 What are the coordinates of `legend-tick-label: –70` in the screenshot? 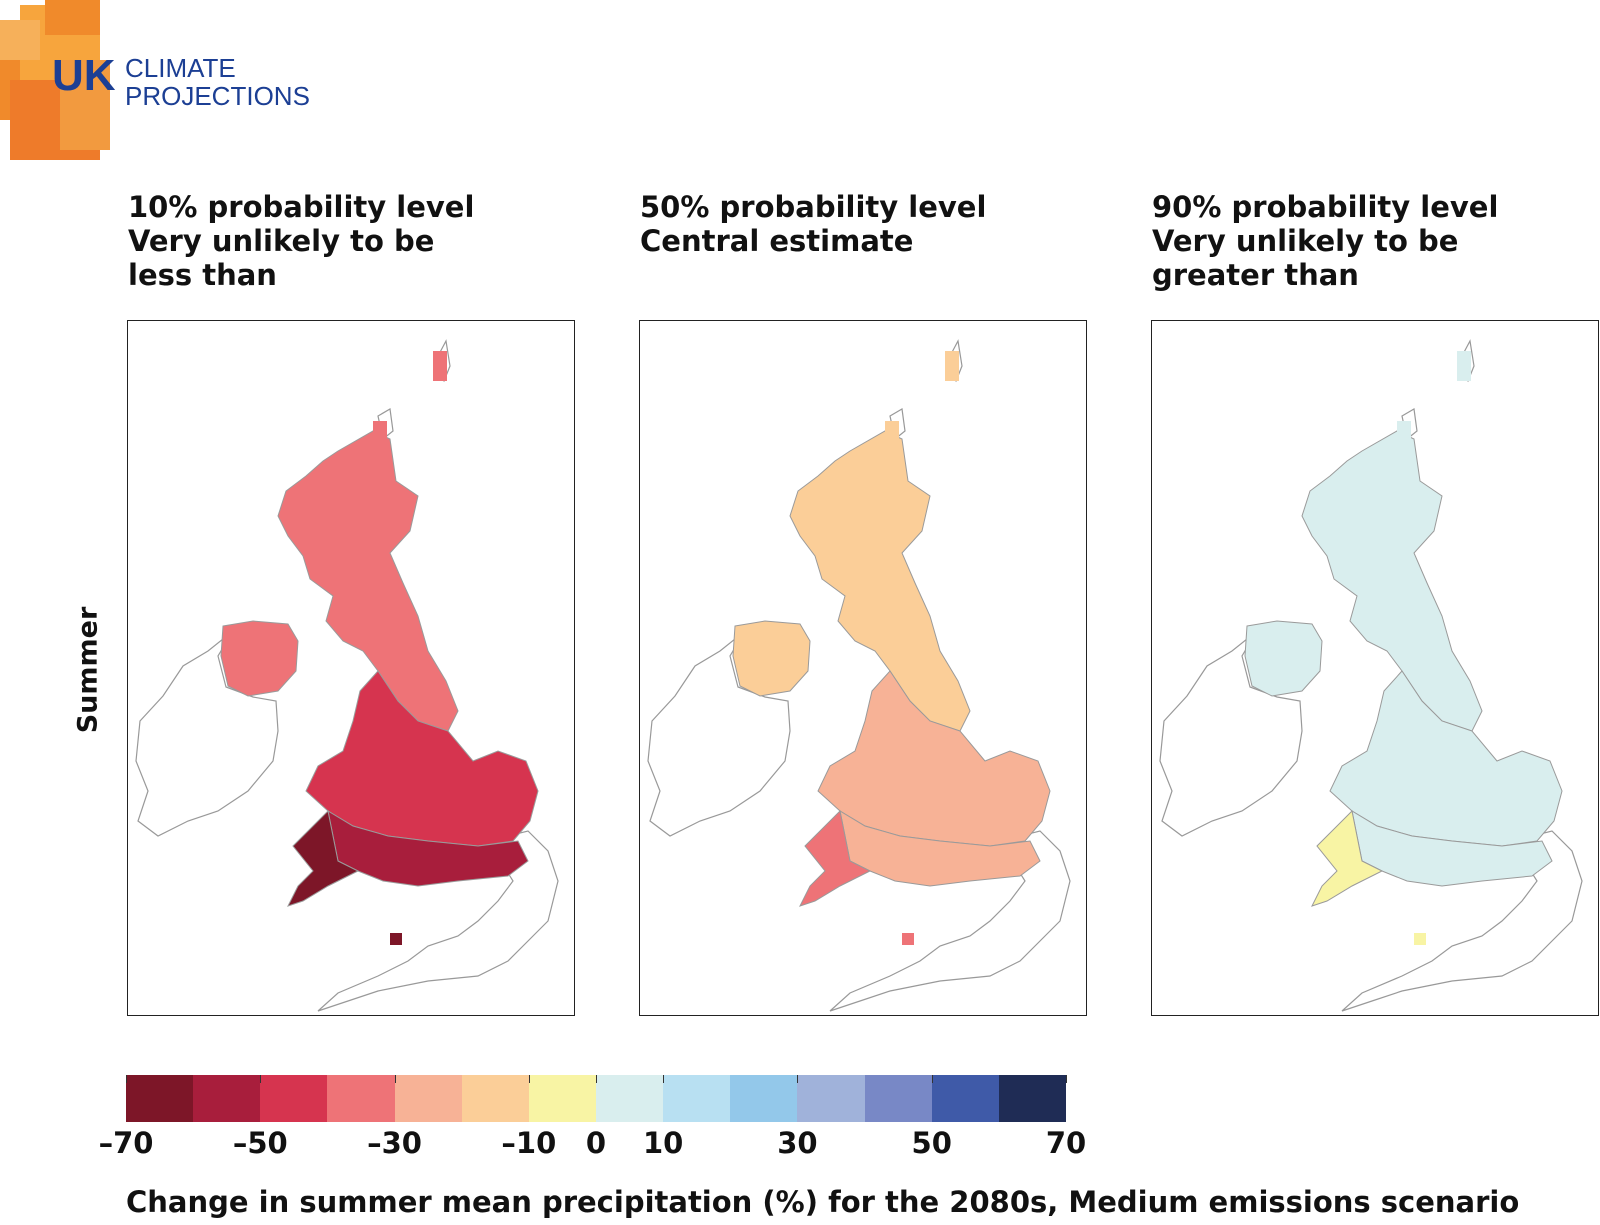 It's located at (126, 1143).